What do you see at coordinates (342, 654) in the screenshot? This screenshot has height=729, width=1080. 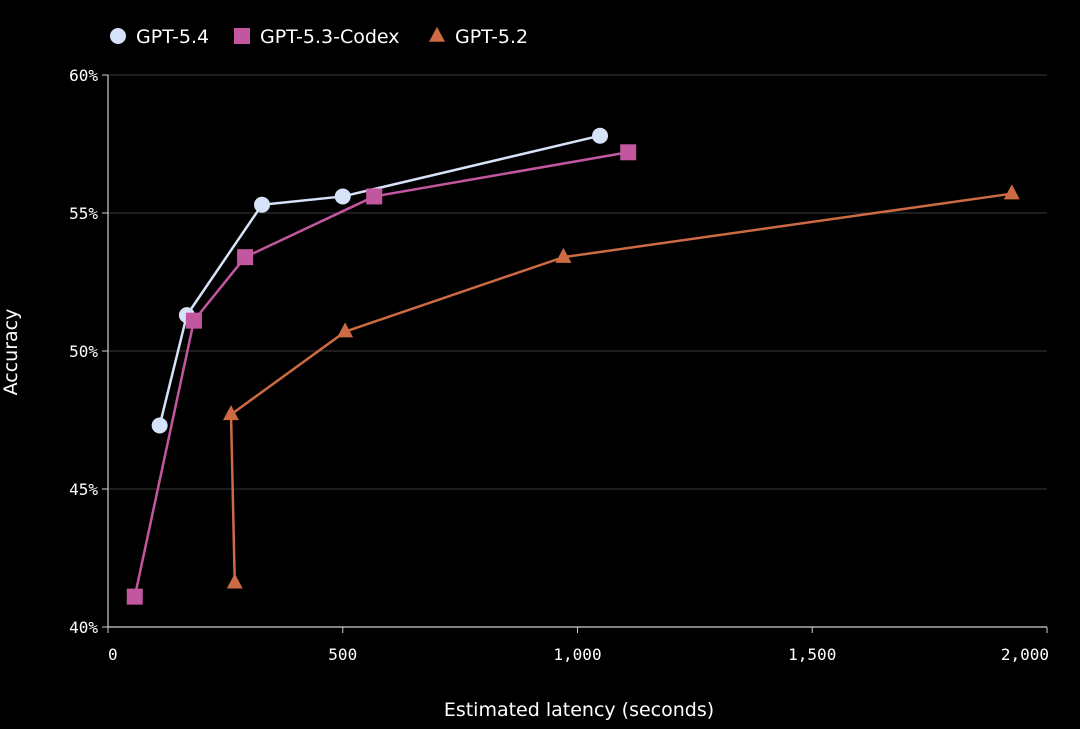 I see `x-tick-label: 500` at bounding box center [342, 654].